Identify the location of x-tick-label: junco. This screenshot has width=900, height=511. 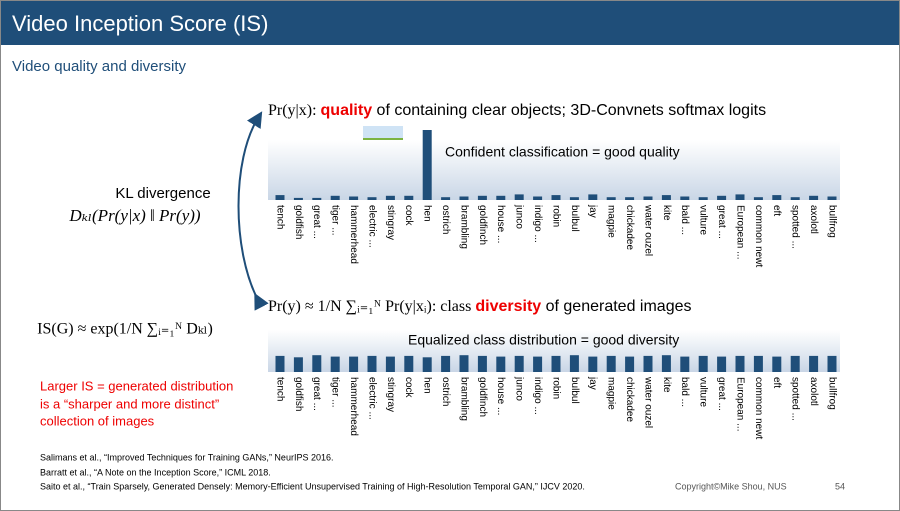
(519, 216).